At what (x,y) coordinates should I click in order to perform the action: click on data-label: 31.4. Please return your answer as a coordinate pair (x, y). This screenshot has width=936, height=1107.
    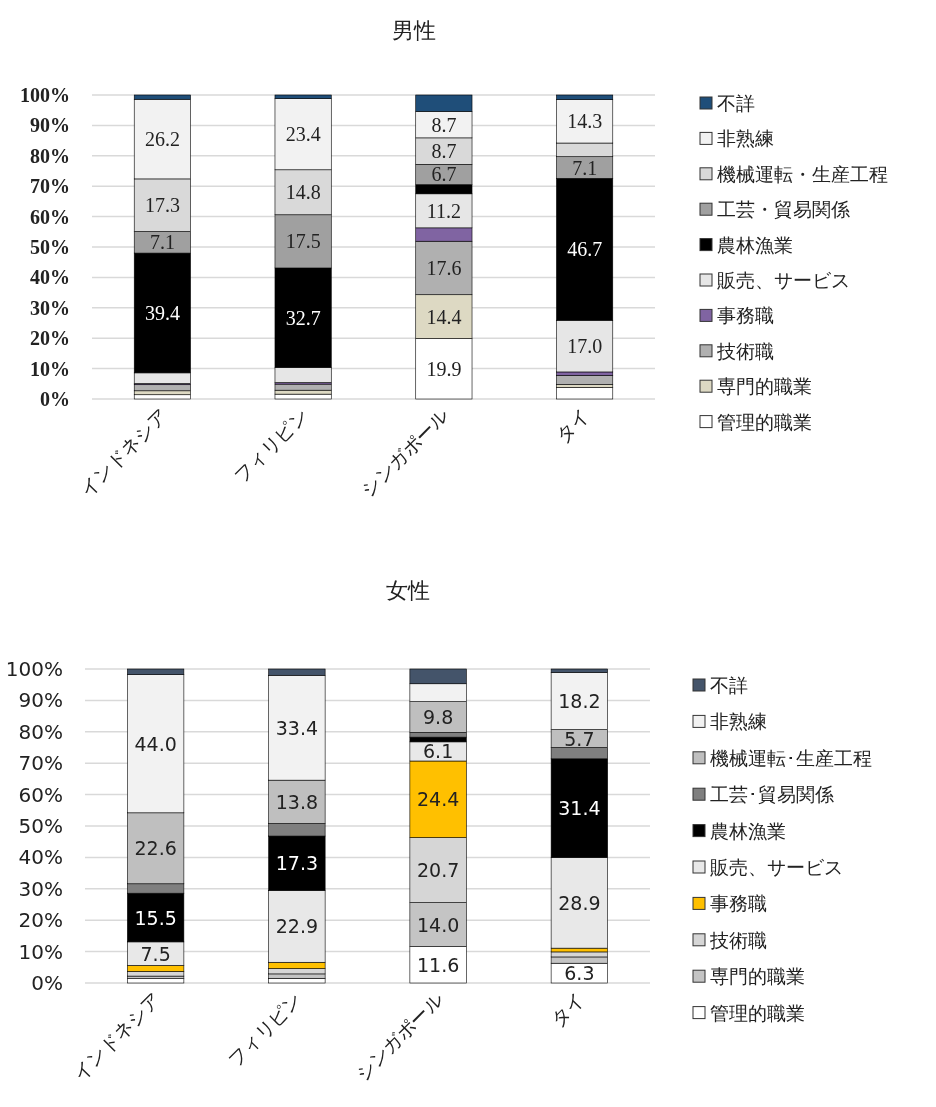
    Looking at the image, I should click on (579, 808).